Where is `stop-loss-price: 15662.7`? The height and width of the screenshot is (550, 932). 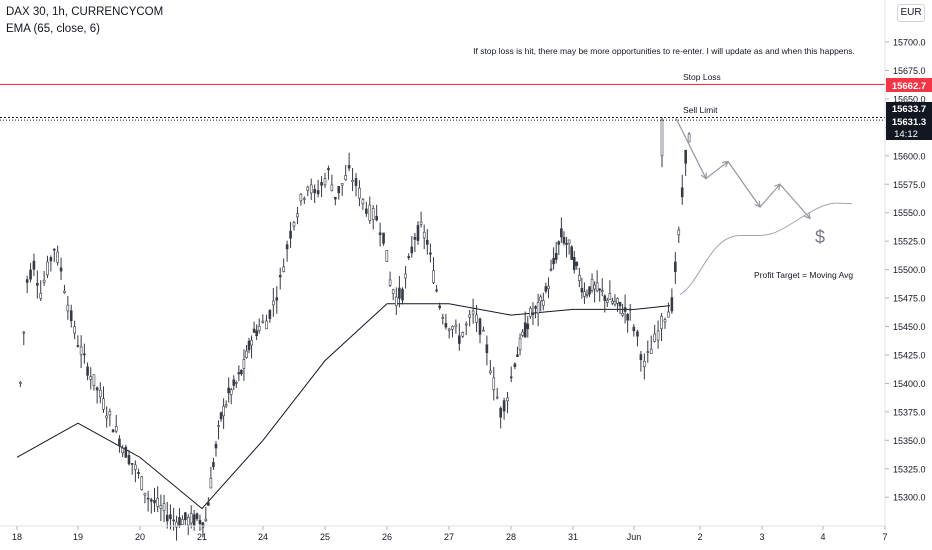 stop-loss-price: 15662.7 is located at coordinates (909, 86).